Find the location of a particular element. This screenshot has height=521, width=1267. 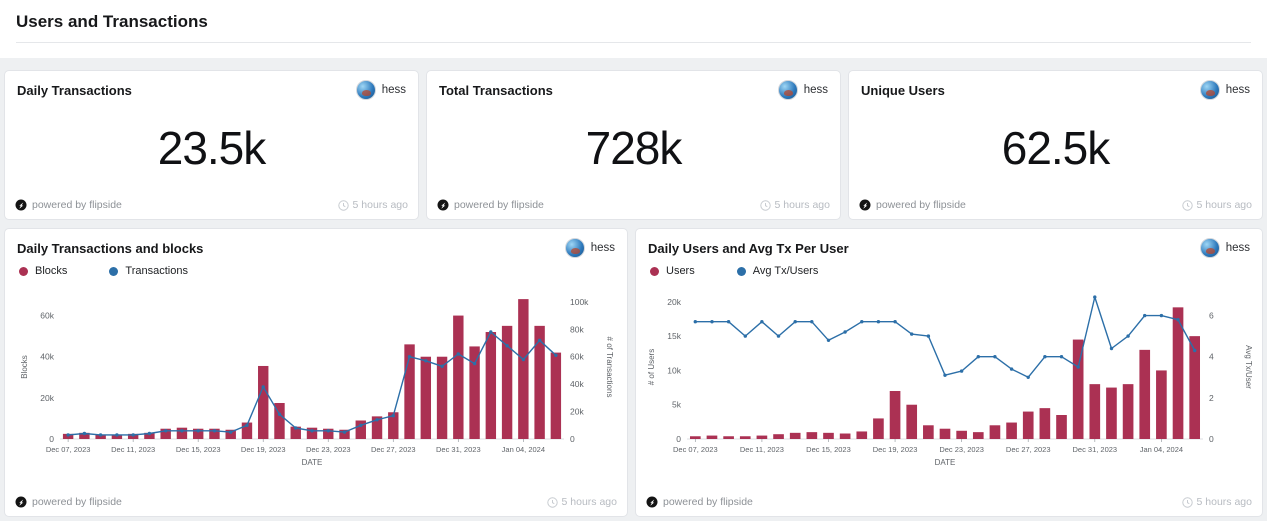

legend-item-avg-tx-users: Avg Tx/Users is located at coordinates (777, 271).